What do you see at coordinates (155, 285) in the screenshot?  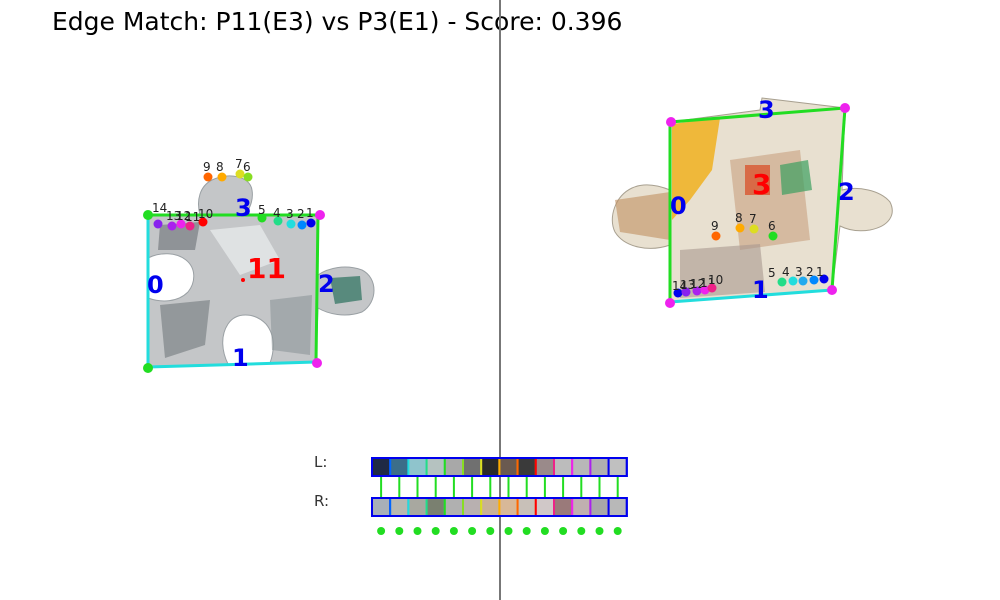 I see `left-edge-label-0: 0` at bounding box center [155, 285].